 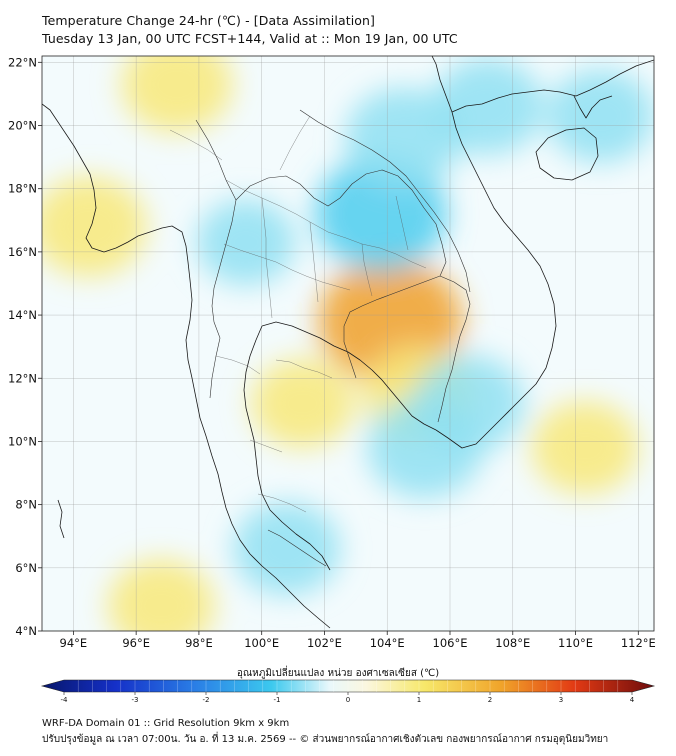 What do you see at coordinates (136, 643) in the screenshot?
I see `lon-tick-label: 96°E` at bounding box center [136, 643].